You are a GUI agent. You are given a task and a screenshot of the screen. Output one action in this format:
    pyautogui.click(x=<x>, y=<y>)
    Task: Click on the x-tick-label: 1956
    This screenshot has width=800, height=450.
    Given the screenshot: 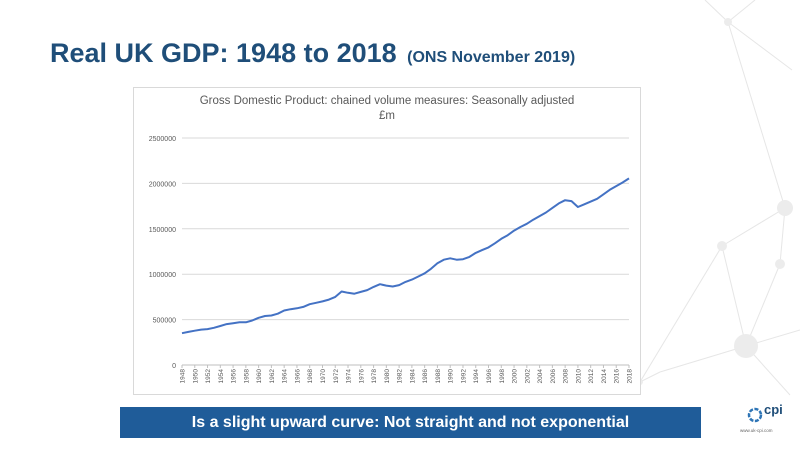 What is the action you would take?
    pyautogui.click(x=234, y=376)
    